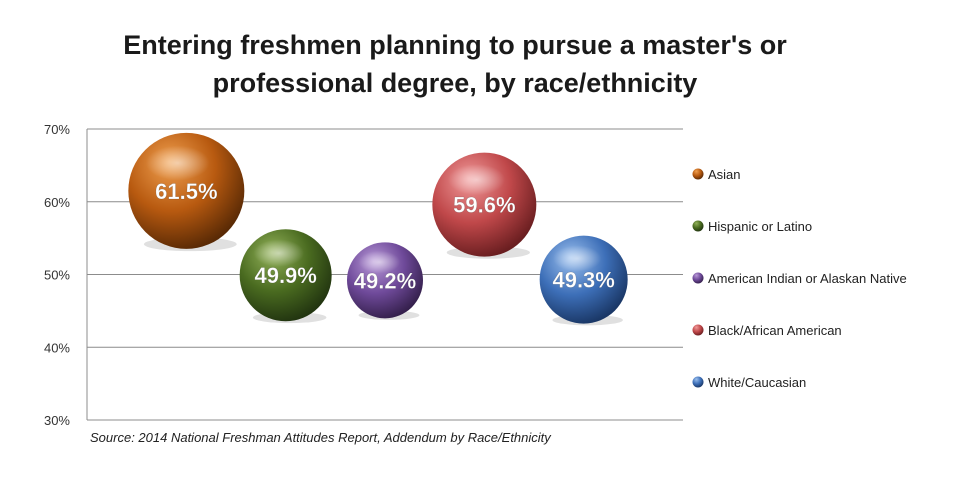 This screenshot has height=481, width=978. Describe the element at coordinates (724, 174) in the screenshot. I see `legend-label: Asian` at that location.